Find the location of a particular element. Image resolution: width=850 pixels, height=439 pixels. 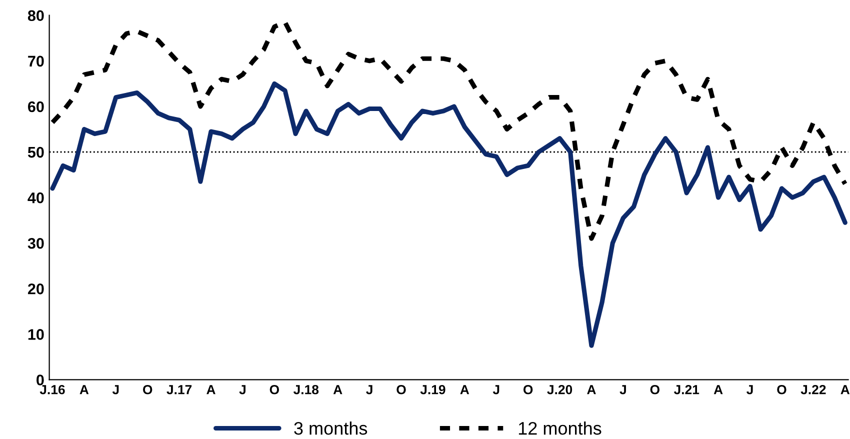

y-tick-label: 80 is located at coordinates (36, 16).